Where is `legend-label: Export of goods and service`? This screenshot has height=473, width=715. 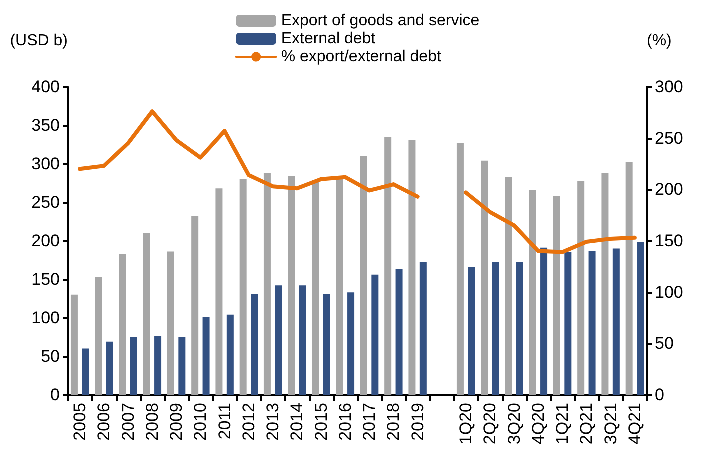 legend-label: Export of goods and service is located at coordinates (380, 21).